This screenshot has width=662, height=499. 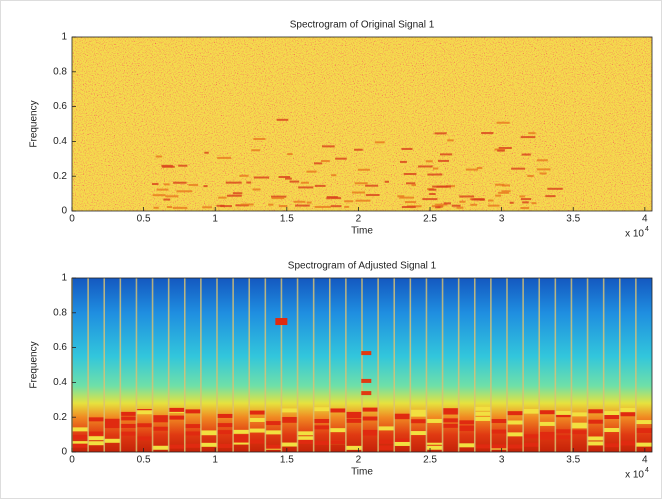 What do you see at coordinates (287, 219) in the screenshot?
I see `x-tick-label: 1.5` at bounding box center [287, 219].